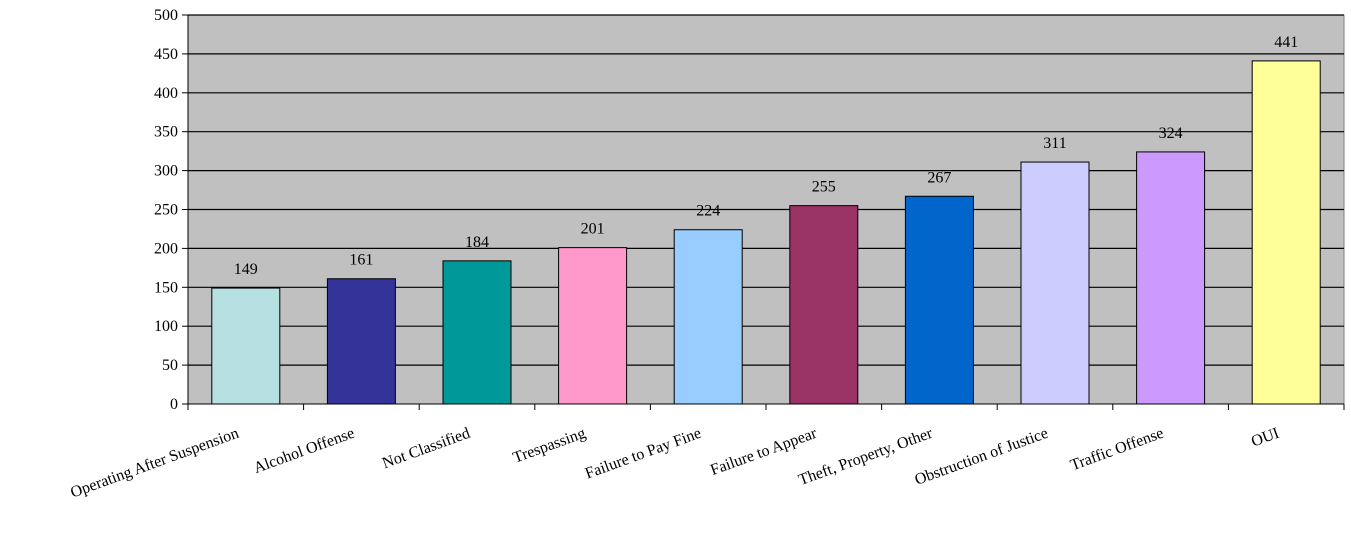 The height and width of the screenshot is (555, 1351). Describe the element at coordinates (166, 54) in the screenshot. I see `y-tick-label: 450` at that location.